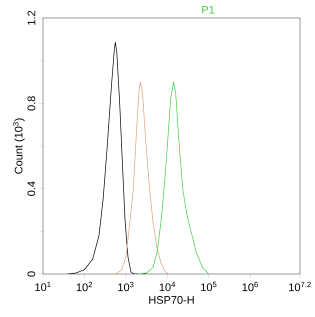  What do you see at coordinates (31, 188) in the screenshot?
I see `y-tick-label: 0.4` at bounding box center [31, 188].